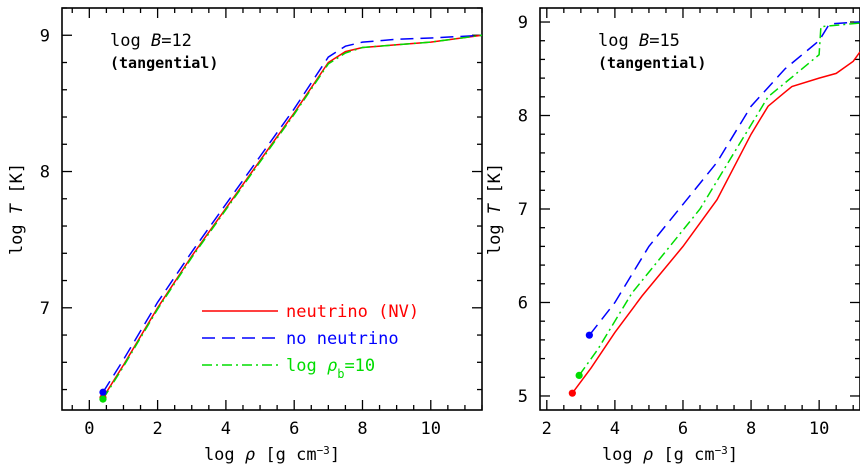  I want to click on y-tick-label: 6, so click(523, 303).